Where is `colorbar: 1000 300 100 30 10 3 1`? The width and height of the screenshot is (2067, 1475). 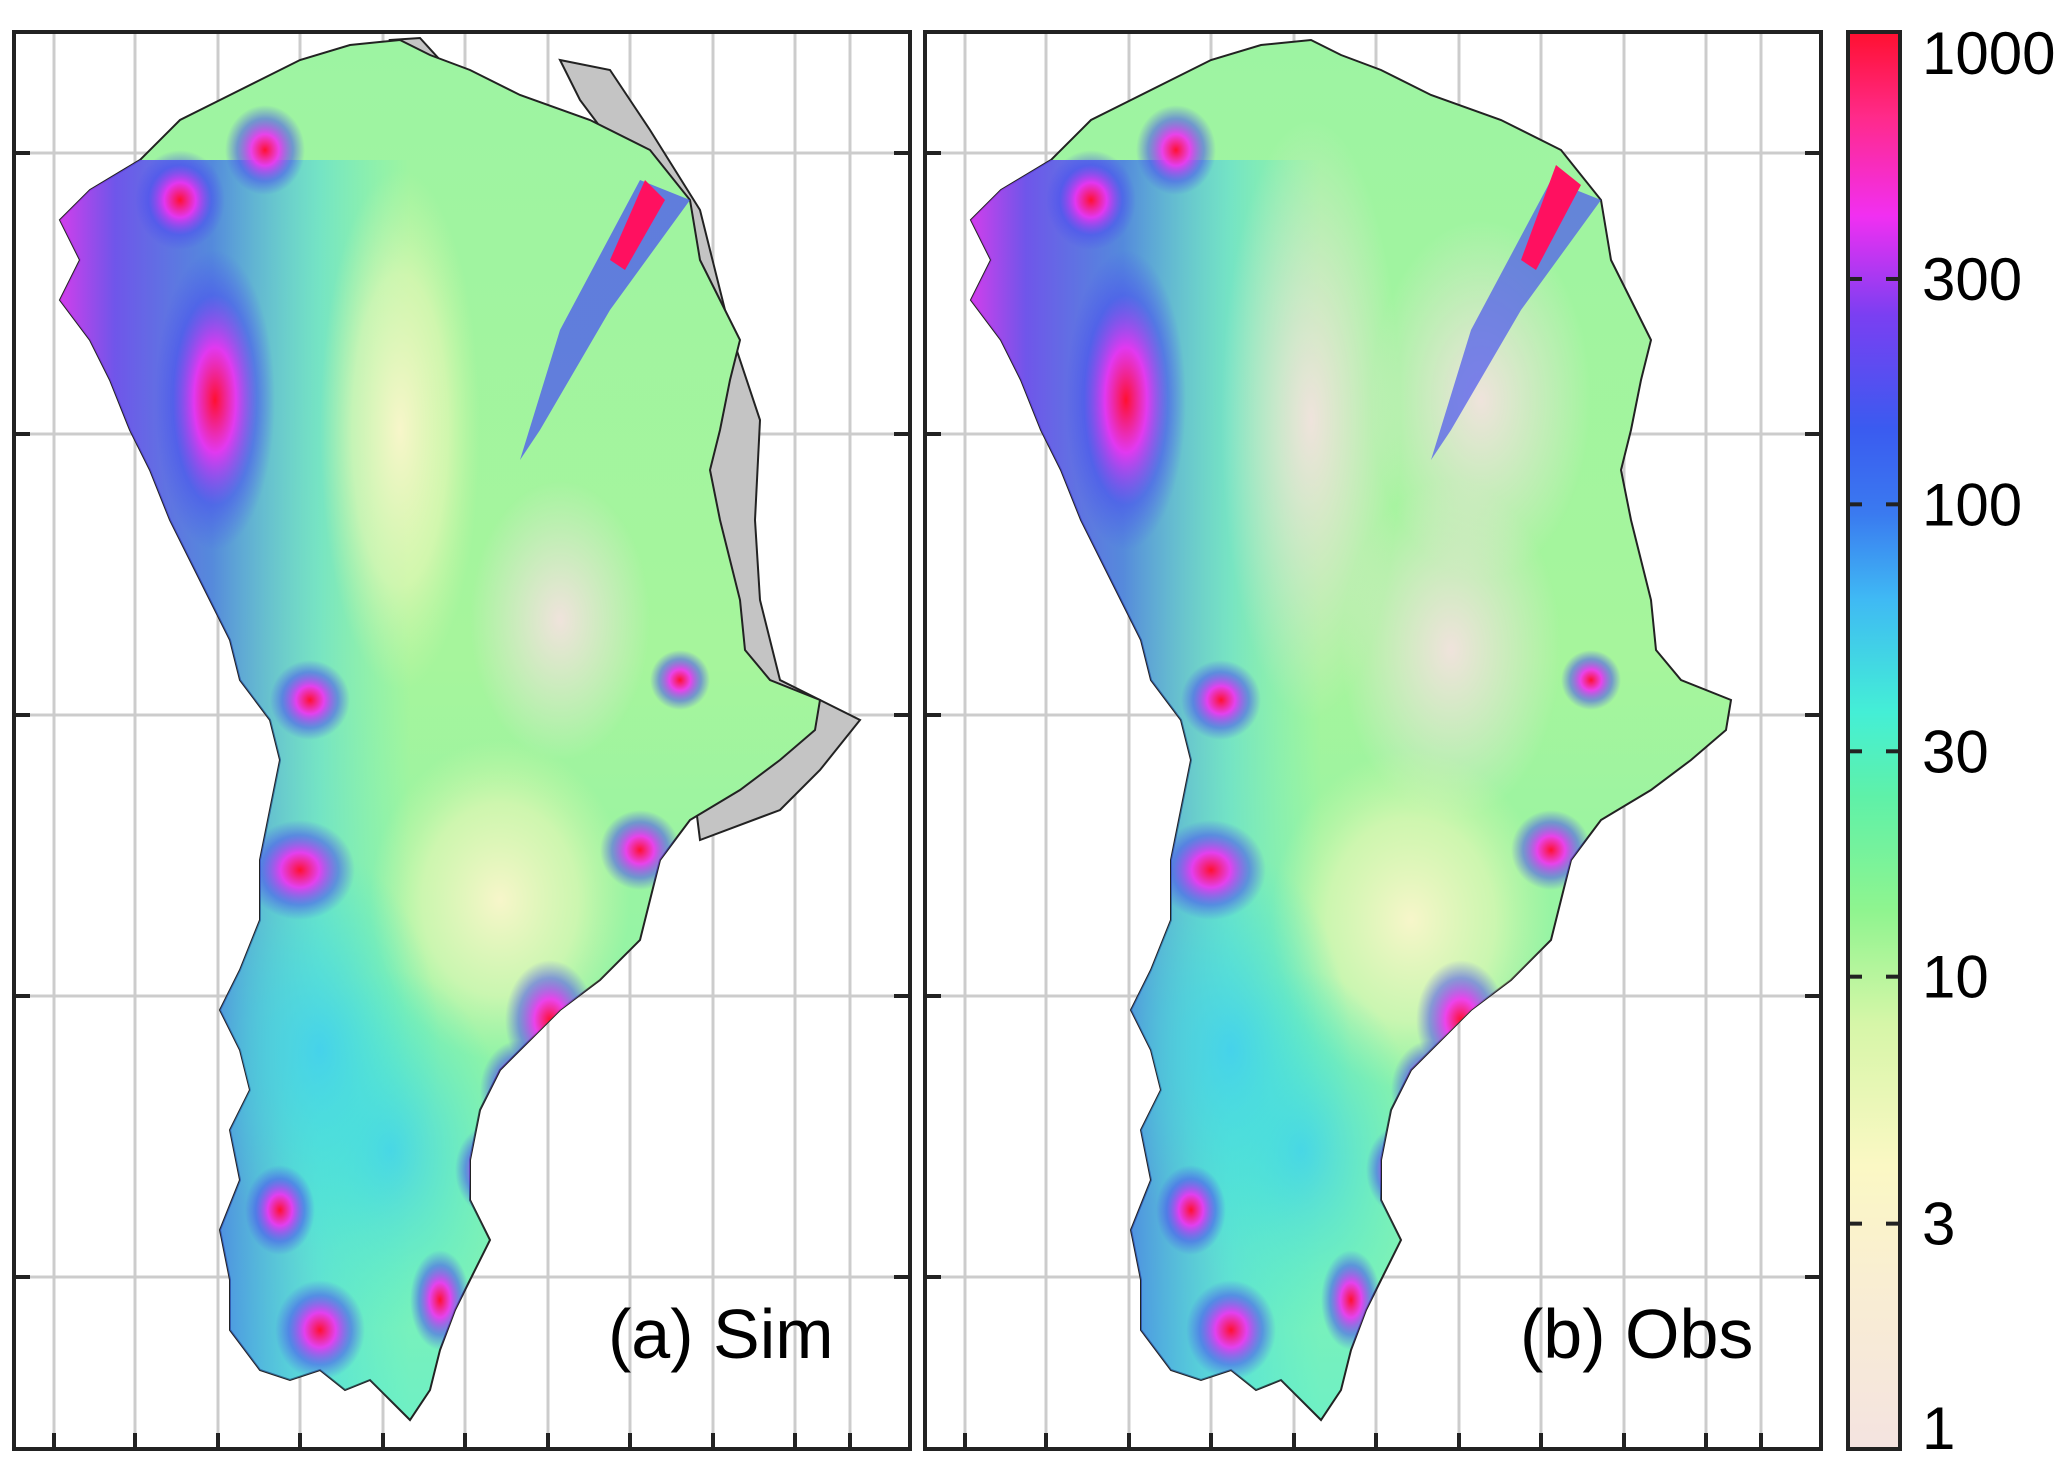
colorbar: 1000 300 100 30 10 3 1 is located at coordinates (1950, 741).